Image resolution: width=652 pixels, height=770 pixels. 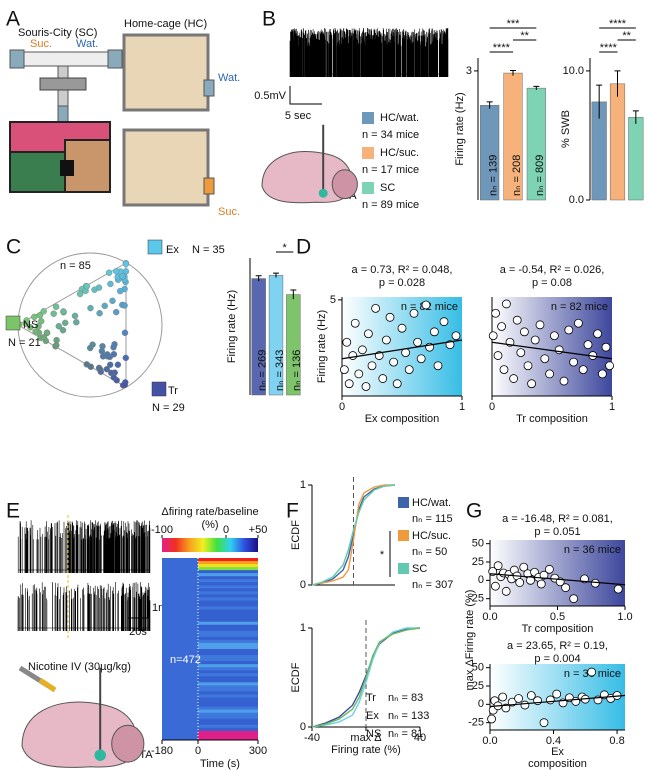 I want to click on significance-label: ***, so click(x=514, y=24).